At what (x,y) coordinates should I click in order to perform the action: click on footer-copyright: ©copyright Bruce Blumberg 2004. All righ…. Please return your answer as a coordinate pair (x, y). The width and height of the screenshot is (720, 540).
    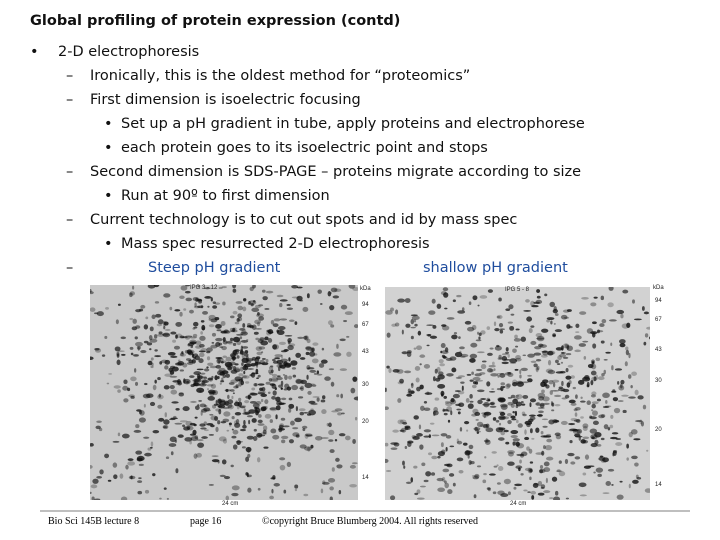
    Looking at the image, I should click on (370, 521).